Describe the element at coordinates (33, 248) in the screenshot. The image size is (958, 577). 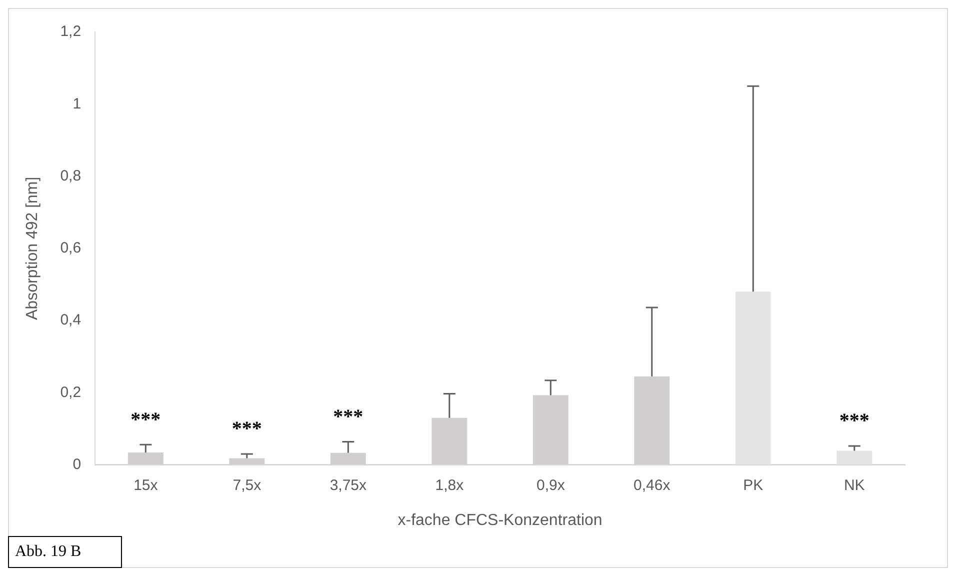
I see `y-axis-title: Absorption 492 [nm]` at that location.